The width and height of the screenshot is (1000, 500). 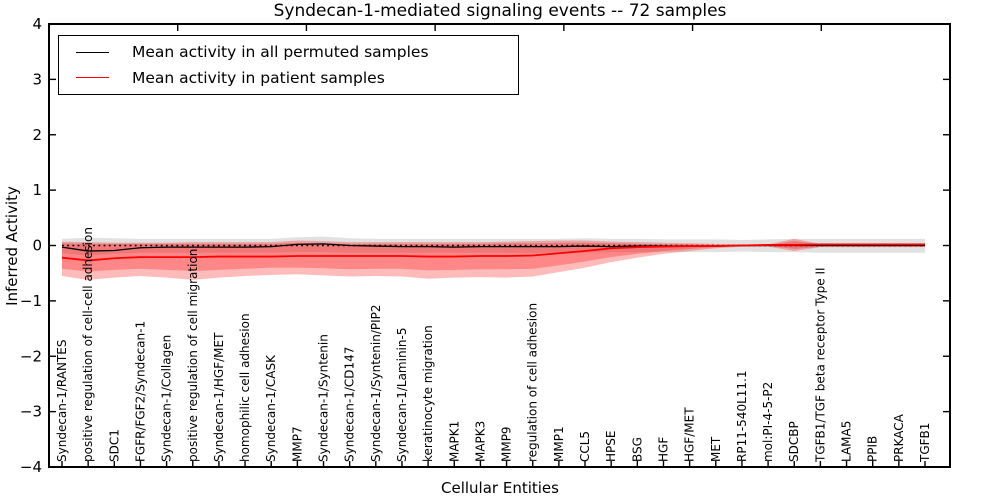 What do you see at coordinates (820, 365) in the screenshot?
I see `x-category-label: TGFB1/TGF beta receptor Type II` at bounding box center [820, 365].